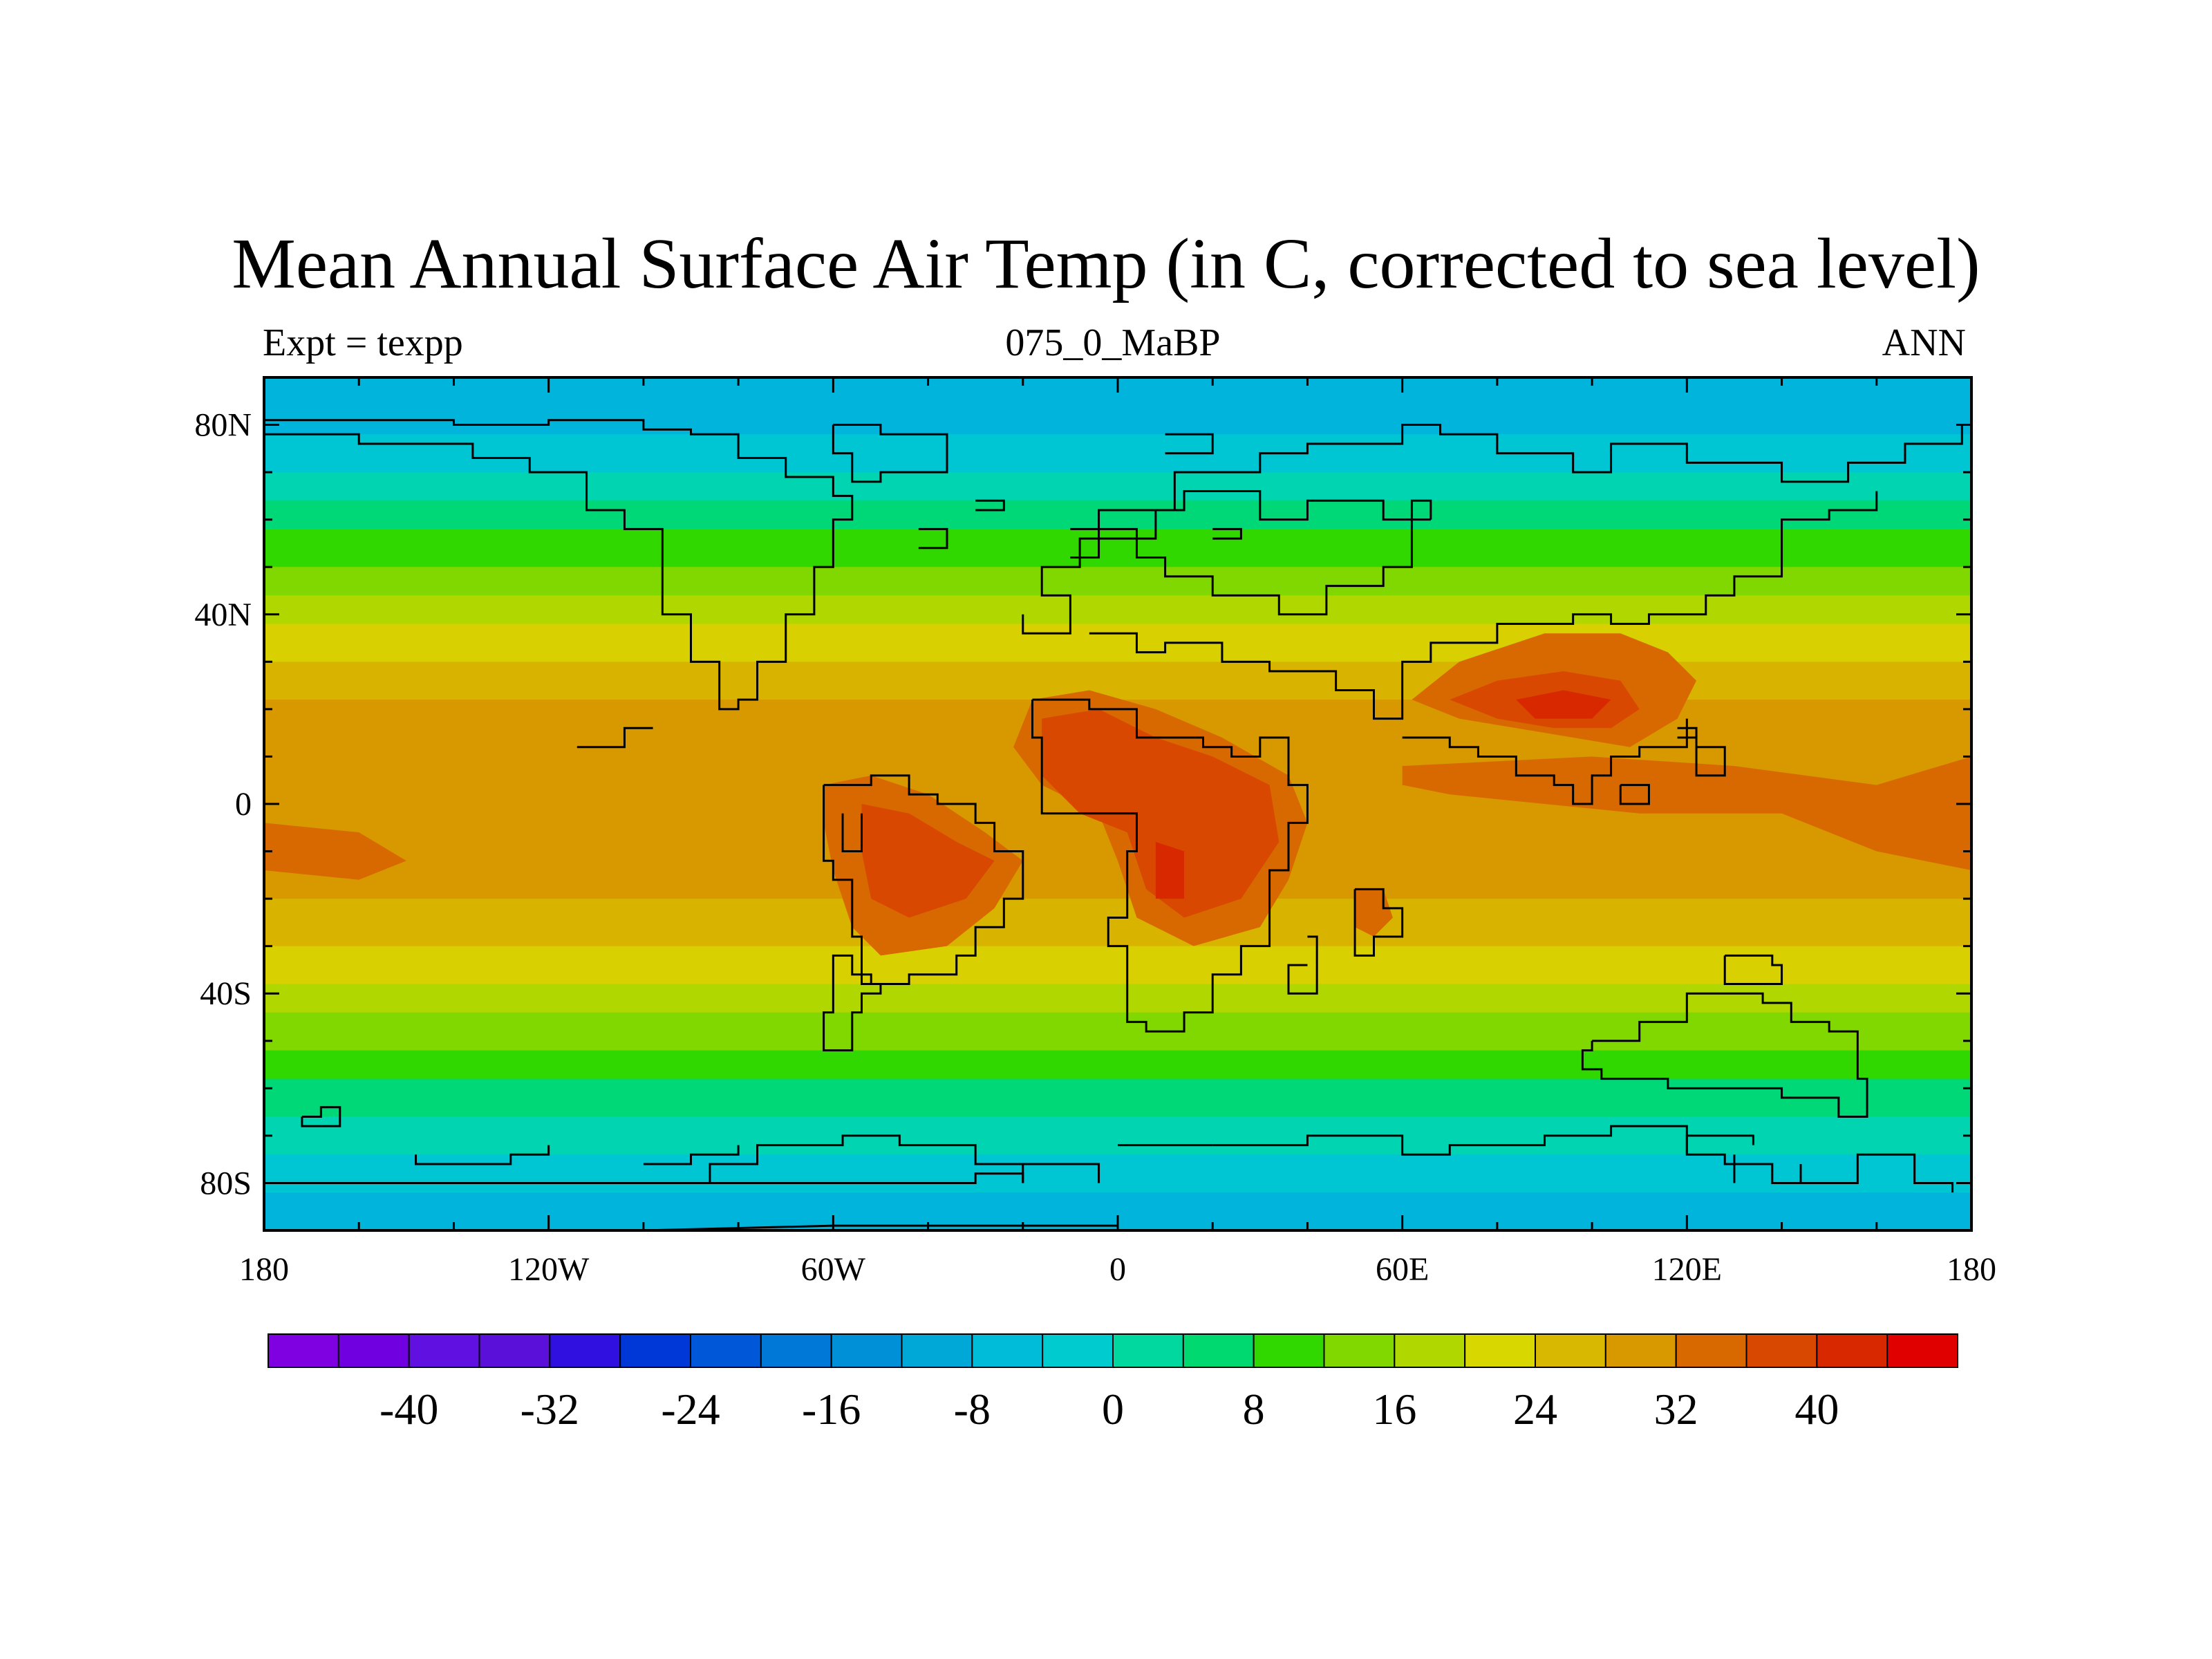 This screenshot has width=2212, height=1659. I want to click on lat-tick-label: 40S, so click(226, 993).